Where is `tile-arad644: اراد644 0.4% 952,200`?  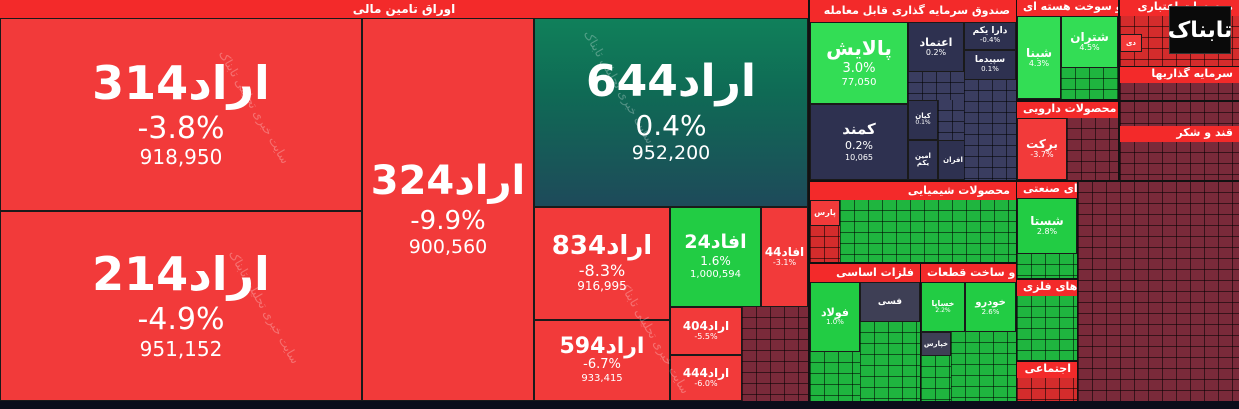 tile-arad644: اراد644 0.4% 952,200 is located at coordinates (671, 112).